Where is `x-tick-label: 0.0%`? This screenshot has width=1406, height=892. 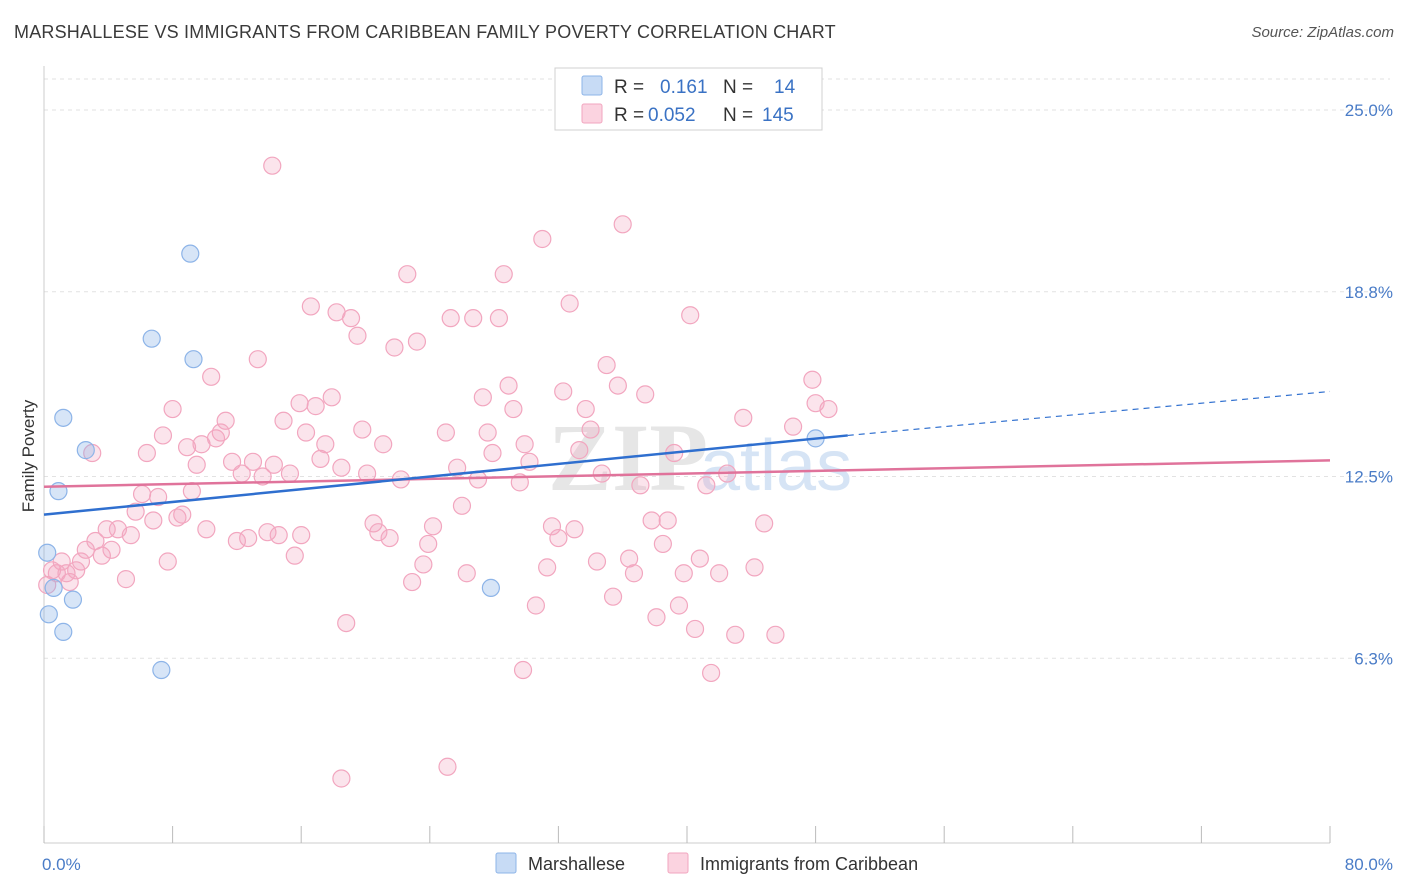 x-tick-label: 0.0% is located at coordinates (61, 864).